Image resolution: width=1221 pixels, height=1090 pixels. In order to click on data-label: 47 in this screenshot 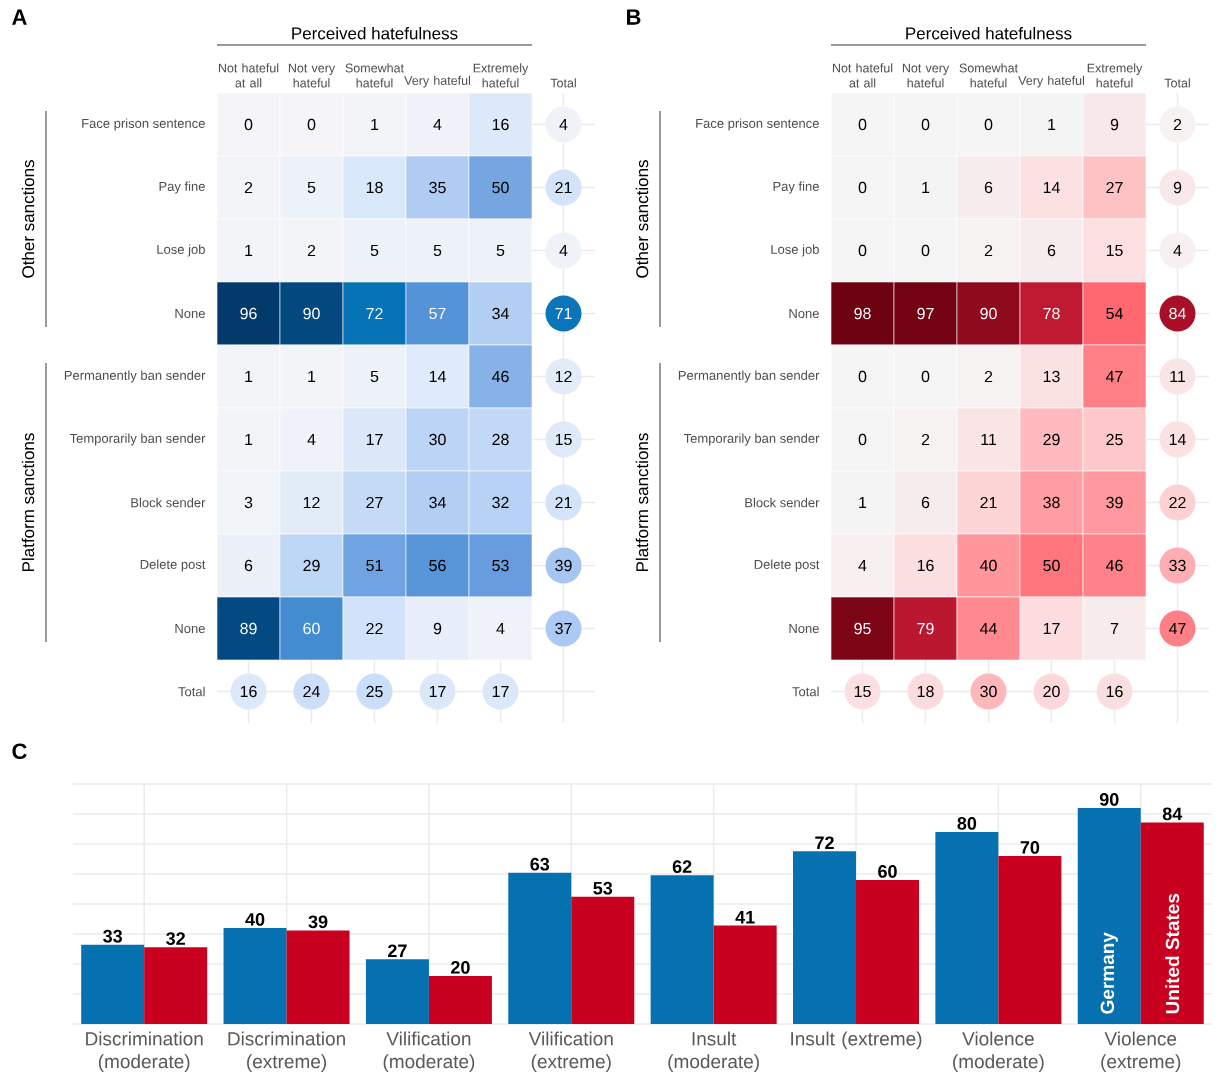, I will do `click(1177, 629)`.